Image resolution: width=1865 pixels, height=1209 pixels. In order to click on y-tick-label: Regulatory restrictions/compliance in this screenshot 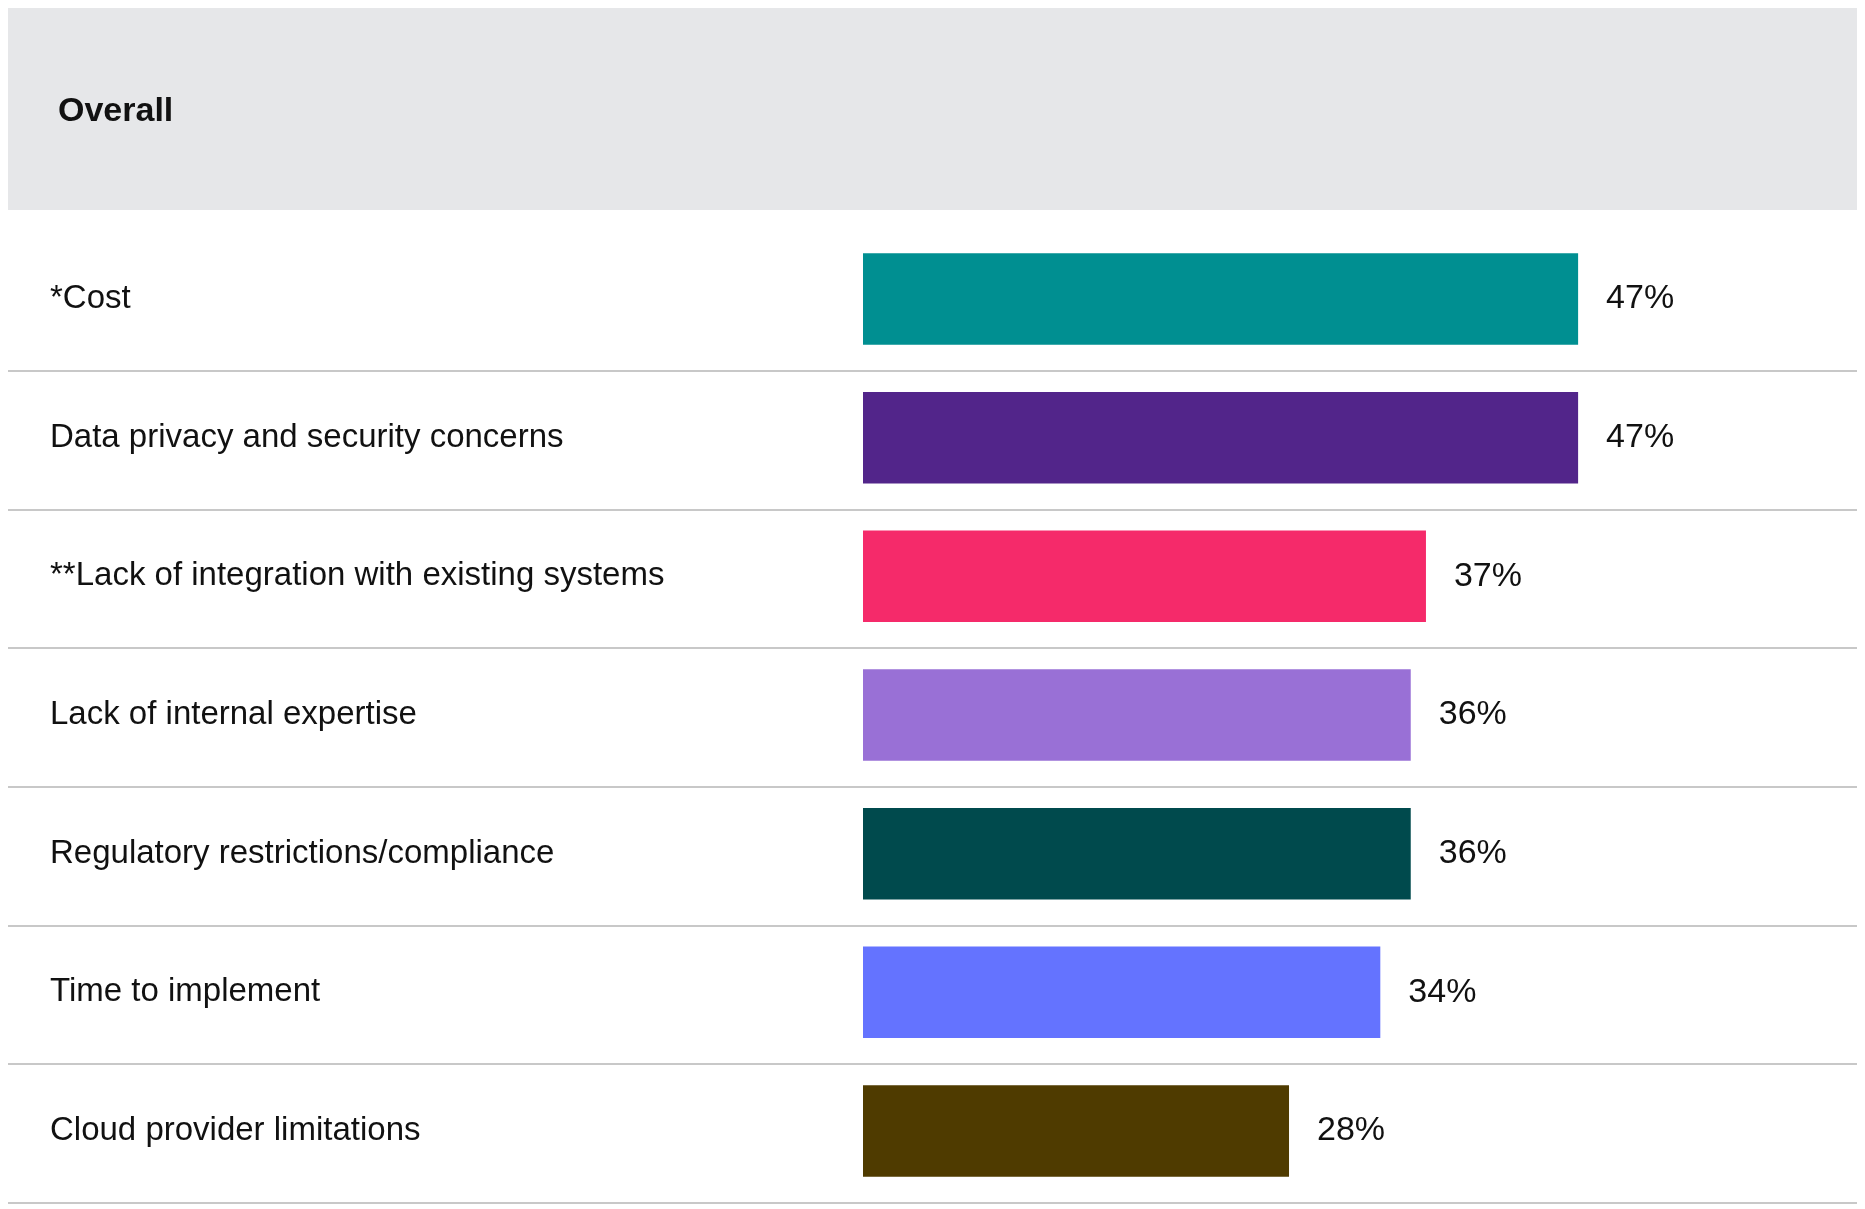, I will do `click(302, 851)`.